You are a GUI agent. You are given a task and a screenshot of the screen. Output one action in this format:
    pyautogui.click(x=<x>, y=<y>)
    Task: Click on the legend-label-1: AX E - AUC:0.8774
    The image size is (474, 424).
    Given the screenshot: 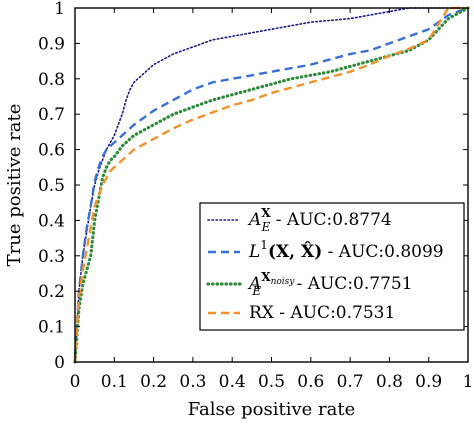 What is the action you would take?
    pyautogui.click(x=319, y=220)
    